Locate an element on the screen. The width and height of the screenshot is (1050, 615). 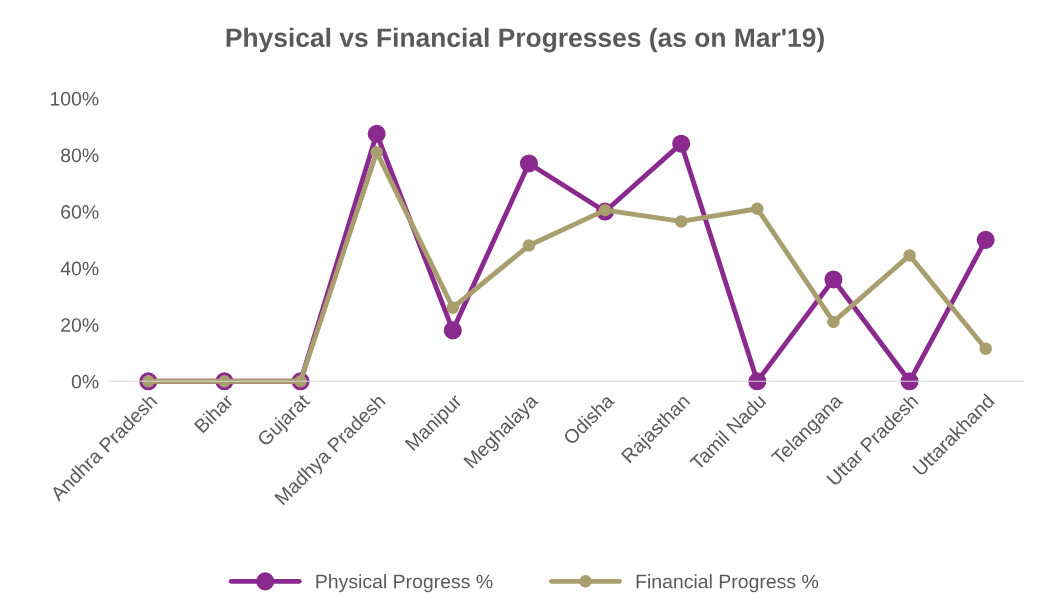
y-tick-label: 60% is located at coordinates (80, 212).